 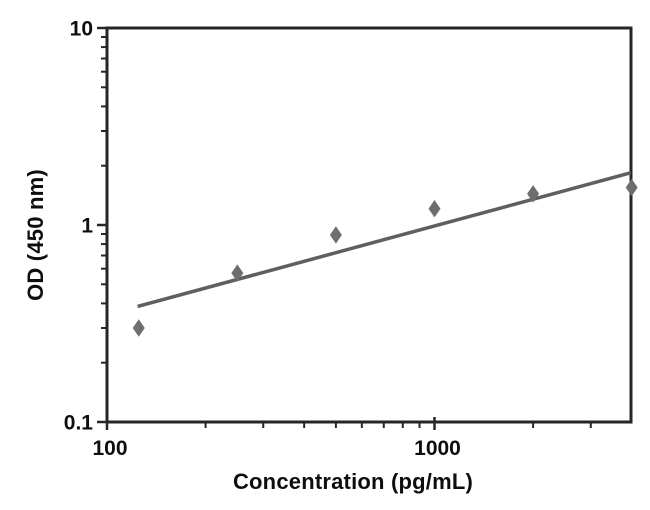 What do you see at coordinates (437, 448) in the screenshot?
I see `x-tick-label: 1000` at bounding box center [437, 448].